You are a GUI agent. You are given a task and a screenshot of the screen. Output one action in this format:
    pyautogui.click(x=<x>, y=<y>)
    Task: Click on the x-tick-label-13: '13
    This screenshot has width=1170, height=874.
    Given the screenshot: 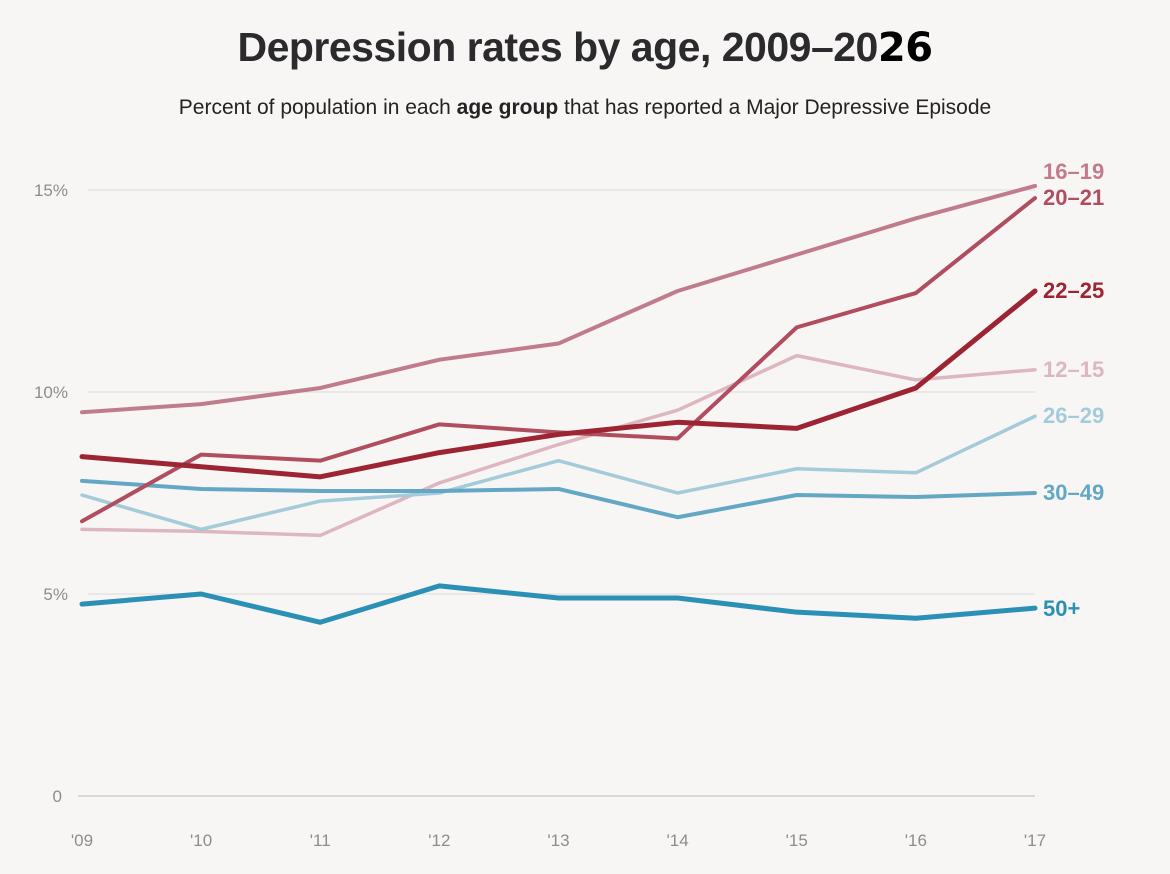 What is the action you would take?
    pyautogui.click(x=558, y=840)
    